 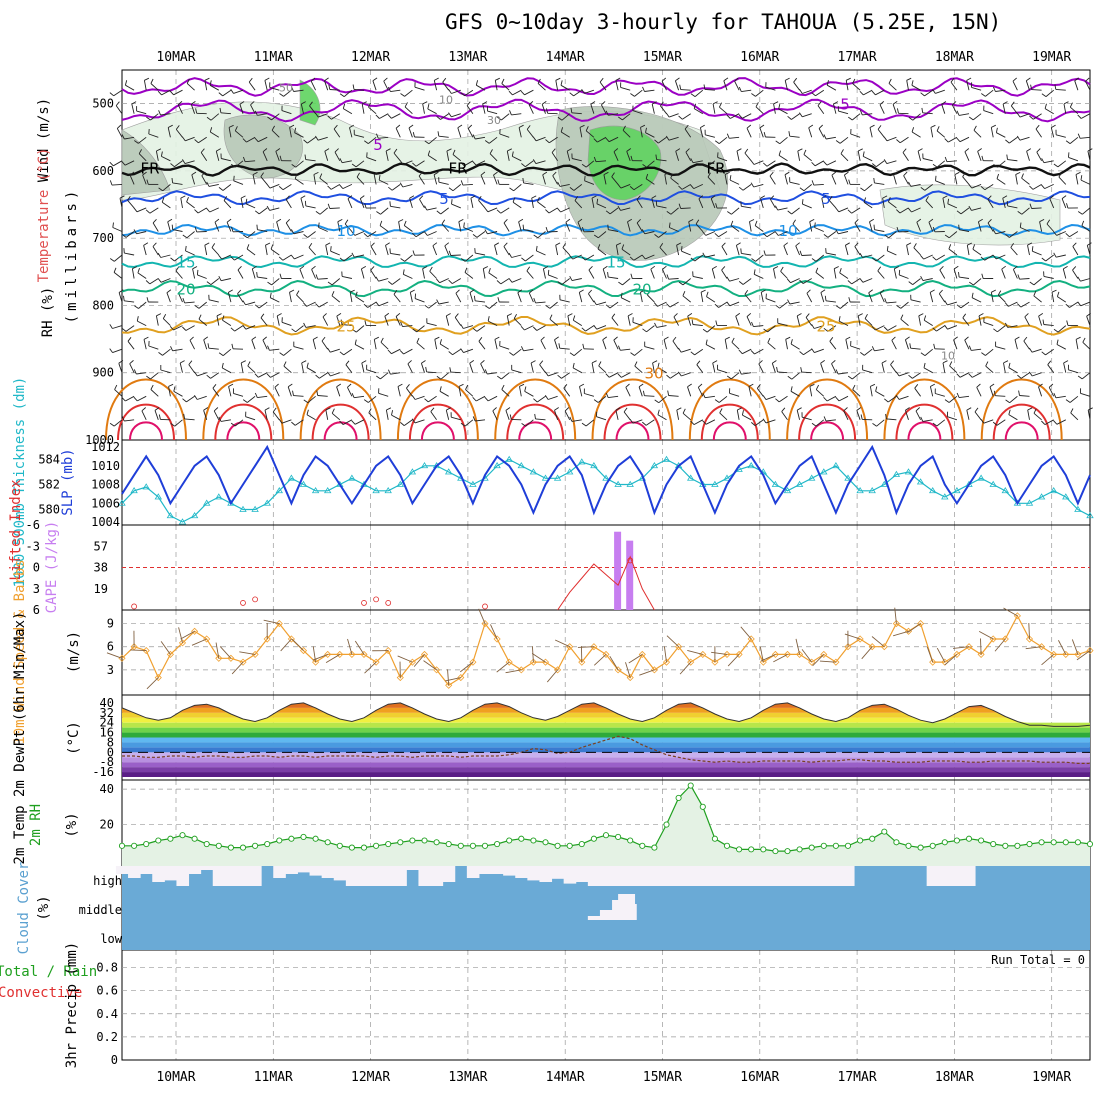 What do you see at coordinates (286, 645) in the screenshot?
I see `wind10-barb` at bounding box center [286, 645].